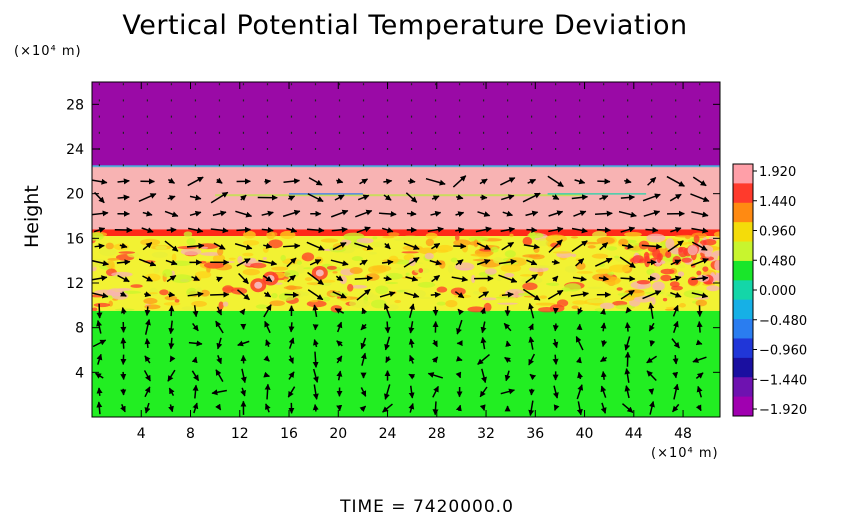  Describe the element at coordinates (289, 434) in the screenshot. I see `x-tick-label: 16` at that location.